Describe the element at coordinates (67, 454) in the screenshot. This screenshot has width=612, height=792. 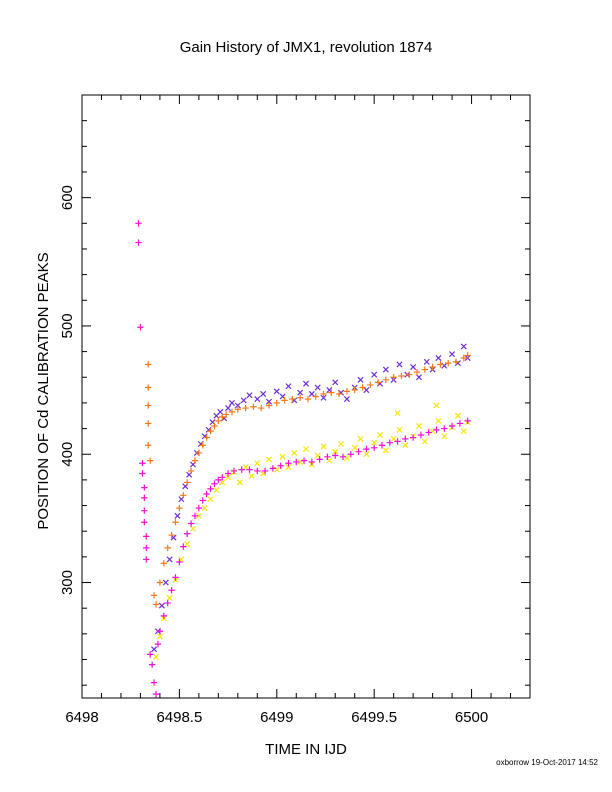
I see `y-tick-label: 400` at that location.